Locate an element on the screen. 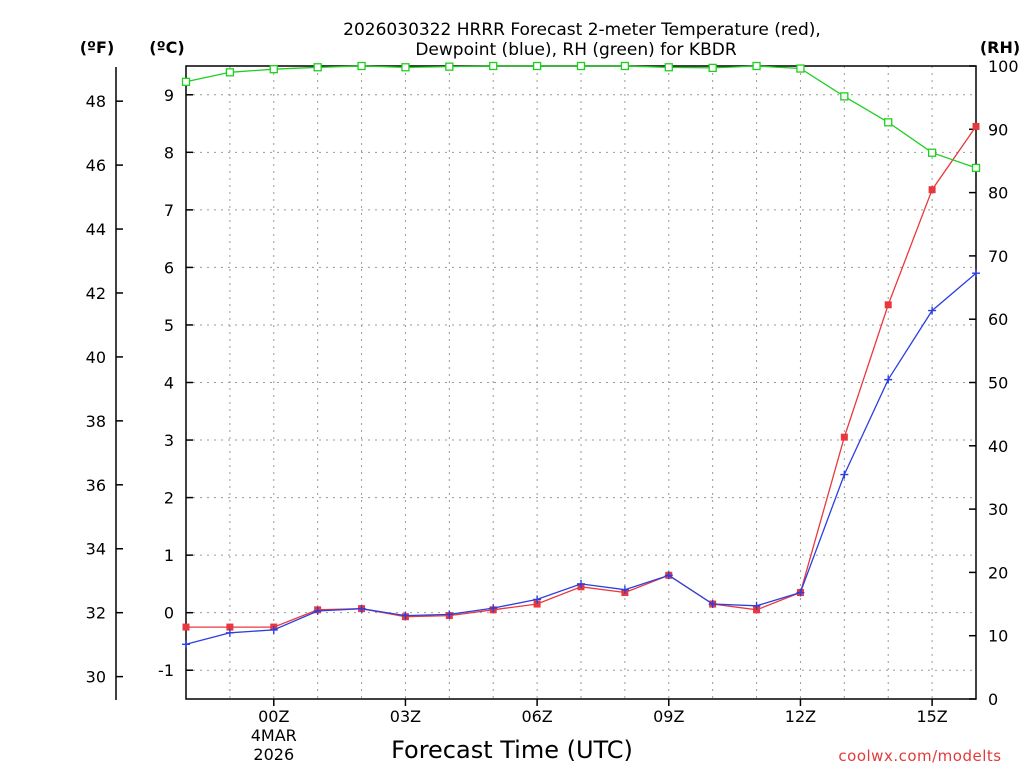 This screenshot has height=768, width=1024. celsius-tick-label: 9 is located at coordinates (169, 95).